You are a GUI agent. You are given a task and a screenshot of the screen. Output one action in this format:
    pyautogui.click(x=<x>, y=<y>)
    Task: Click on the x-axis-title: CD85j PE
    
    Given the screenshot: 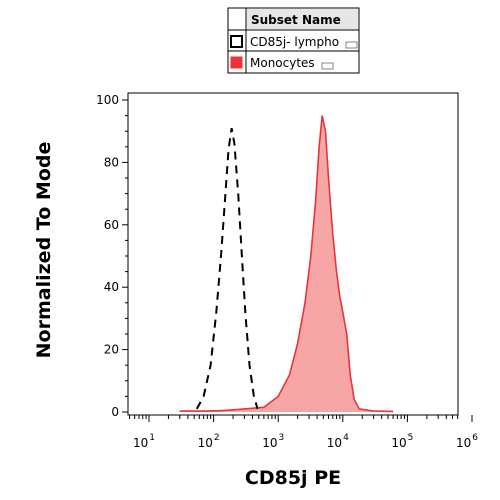 What is the action you would take?
    pyautogui.click(x=293, y=478)
    